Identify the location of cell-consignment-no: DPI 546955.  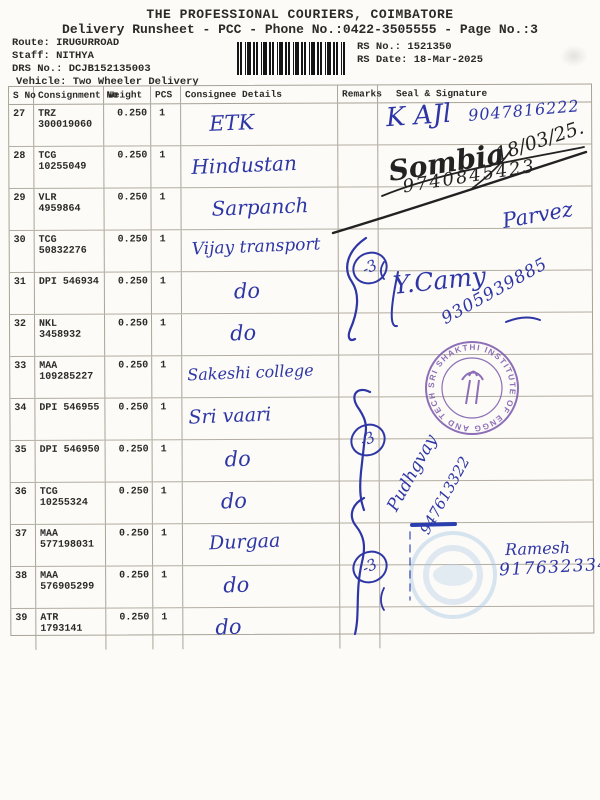
(70, 419).